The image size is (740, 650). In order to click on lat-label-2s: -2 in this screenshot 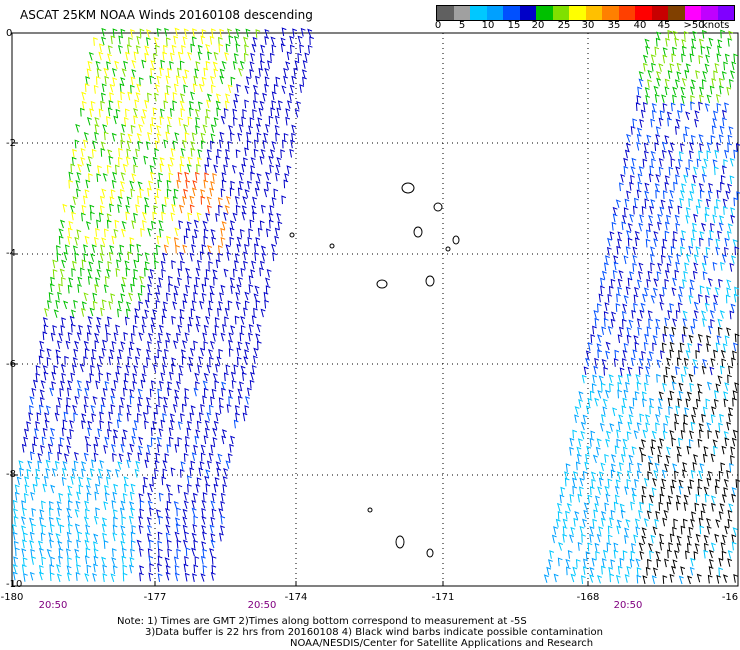, I will do `click(11, 143)`.